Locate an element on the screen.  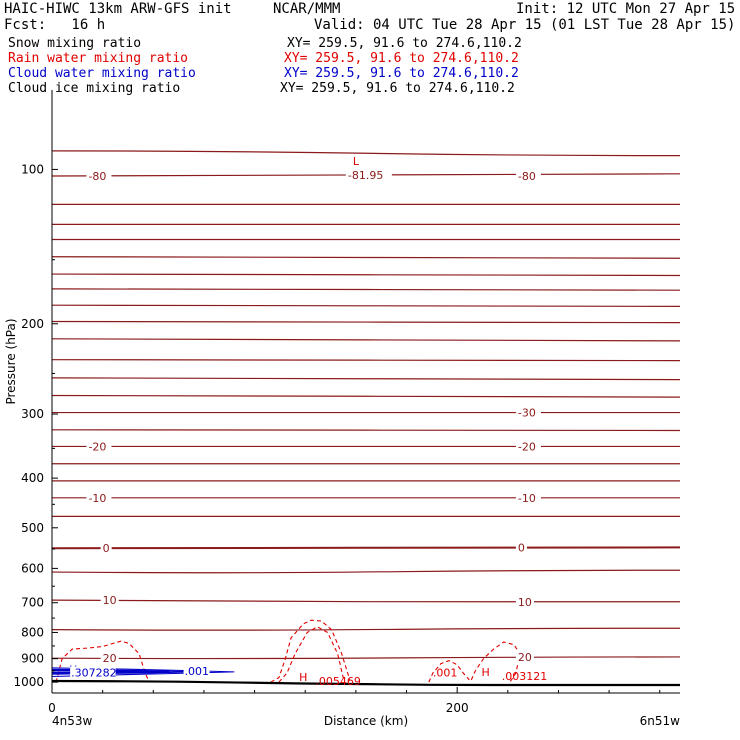
field-cloudwater-name: Cloud water mixing ratio is located at coordinates (102, 73).